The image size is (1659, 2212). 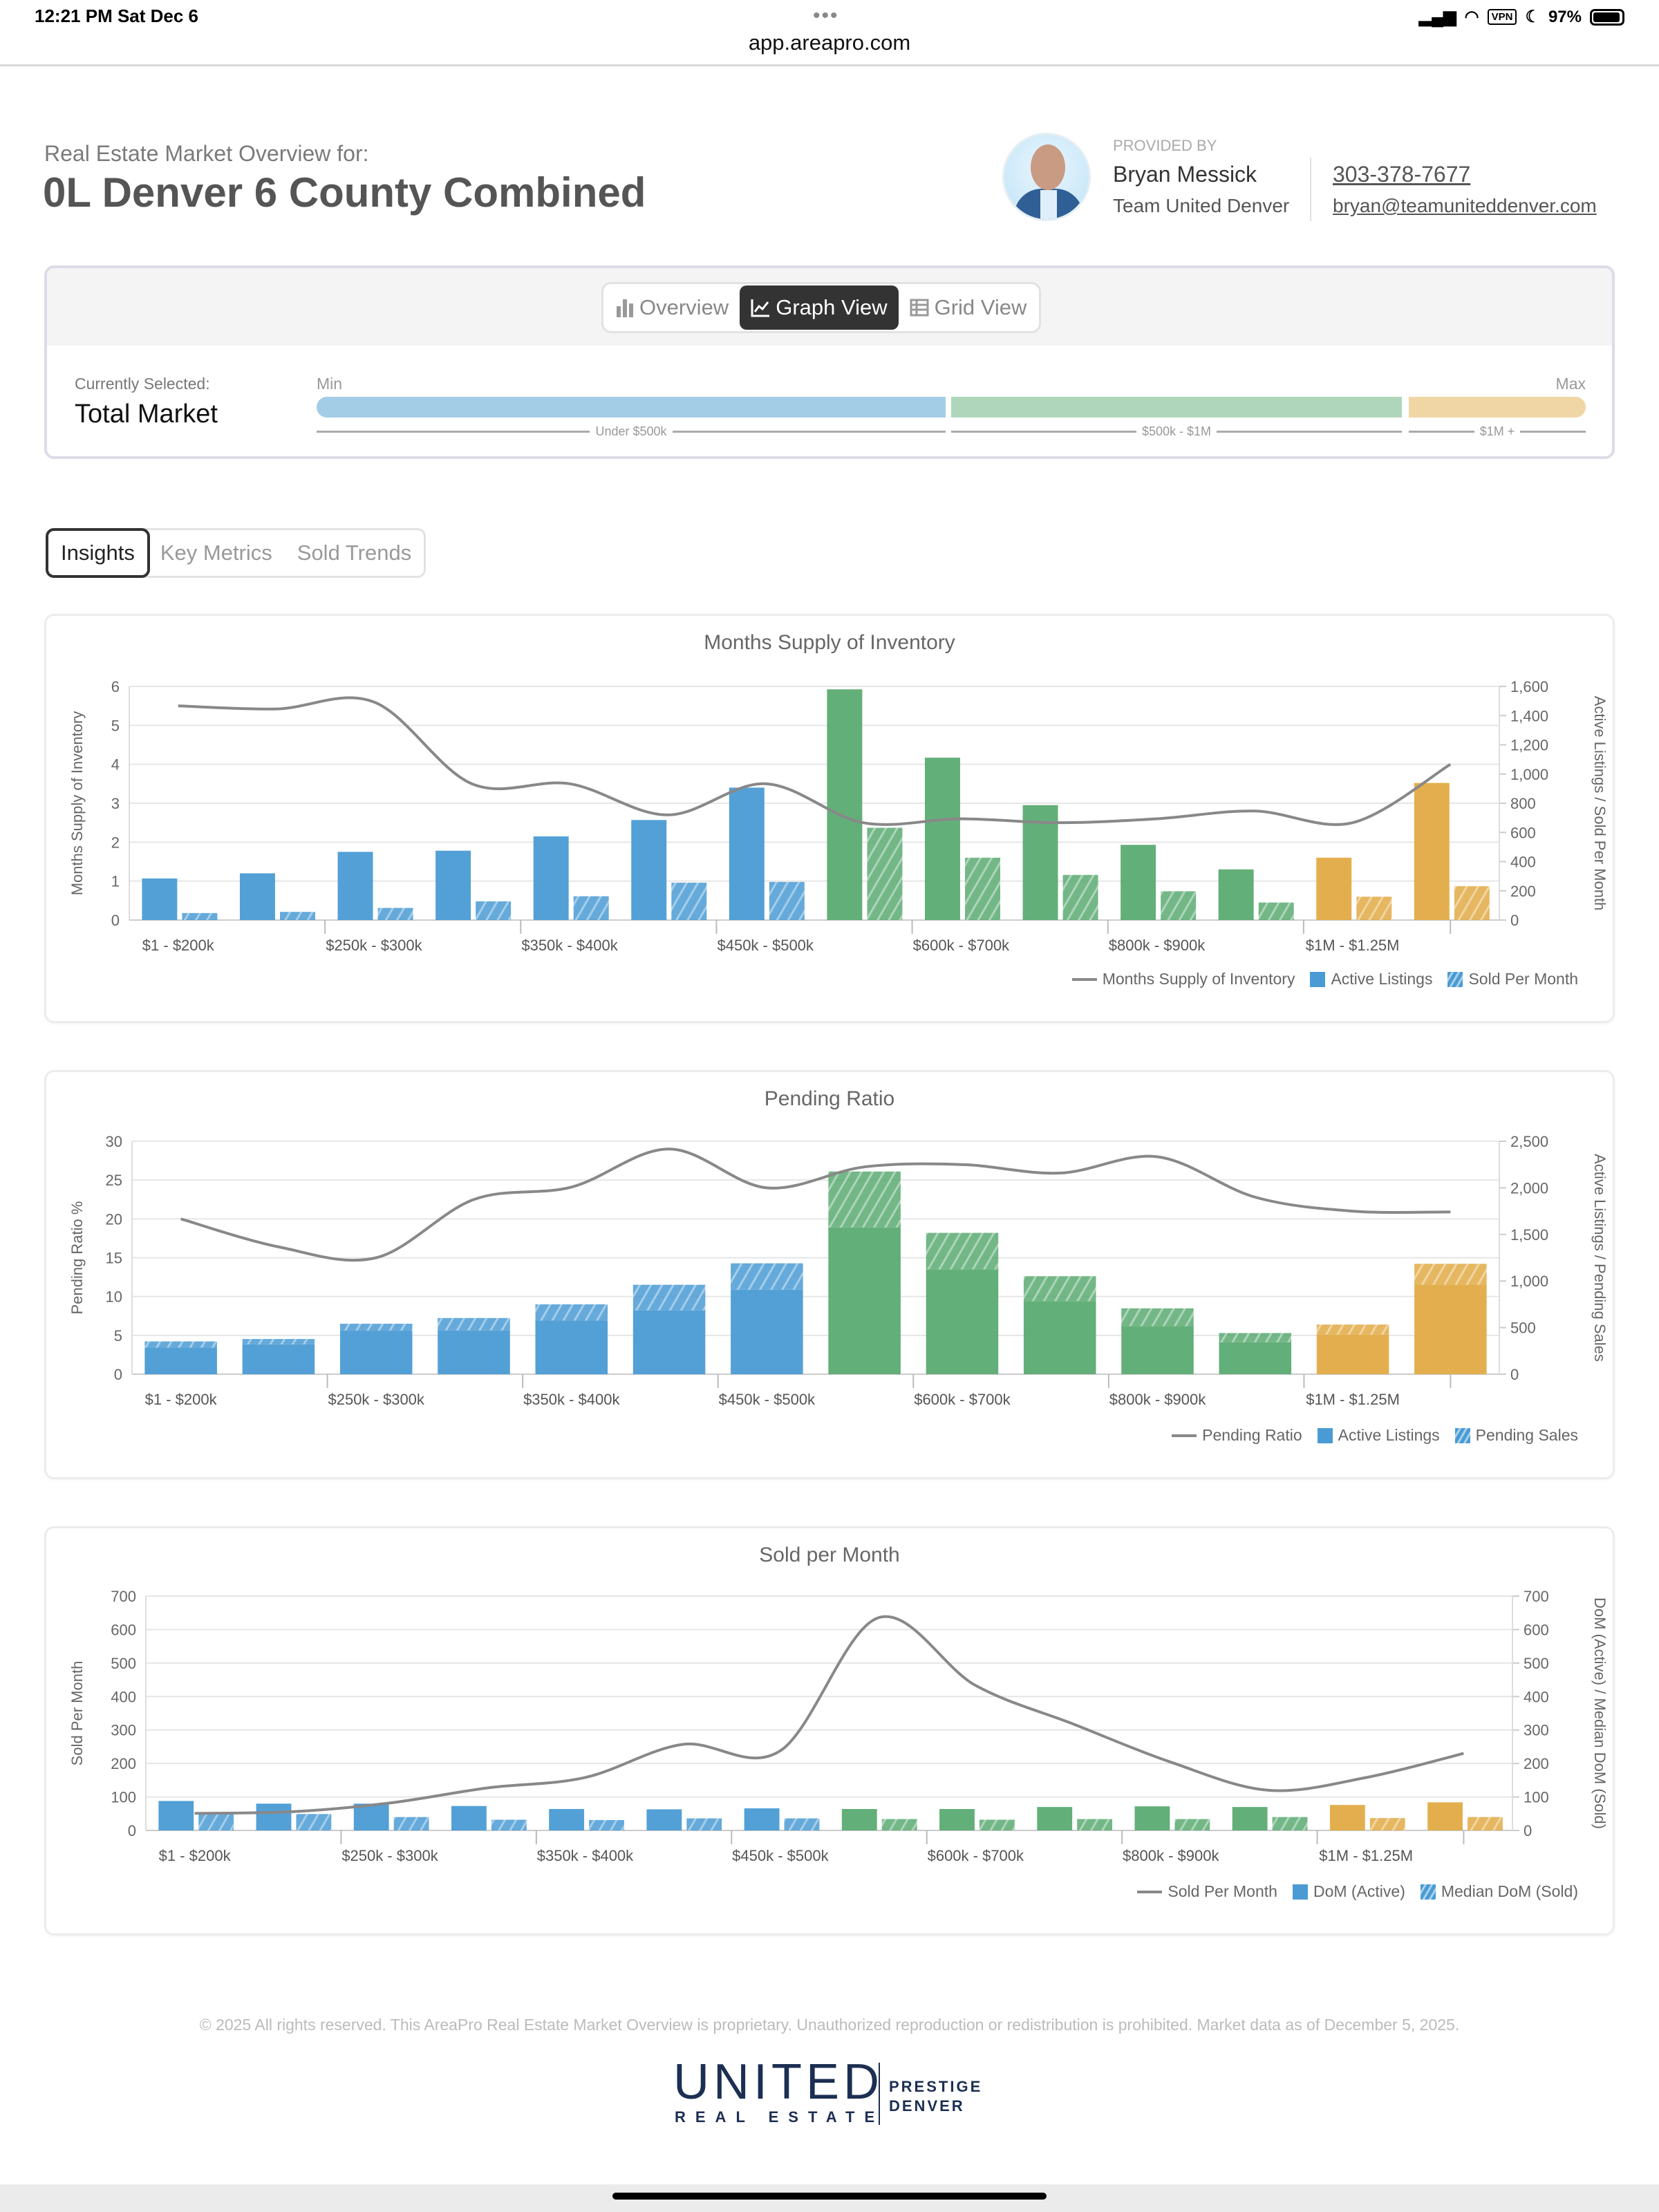 I want to click on y-left-tick-label: 0, so click(x=116, y=920).